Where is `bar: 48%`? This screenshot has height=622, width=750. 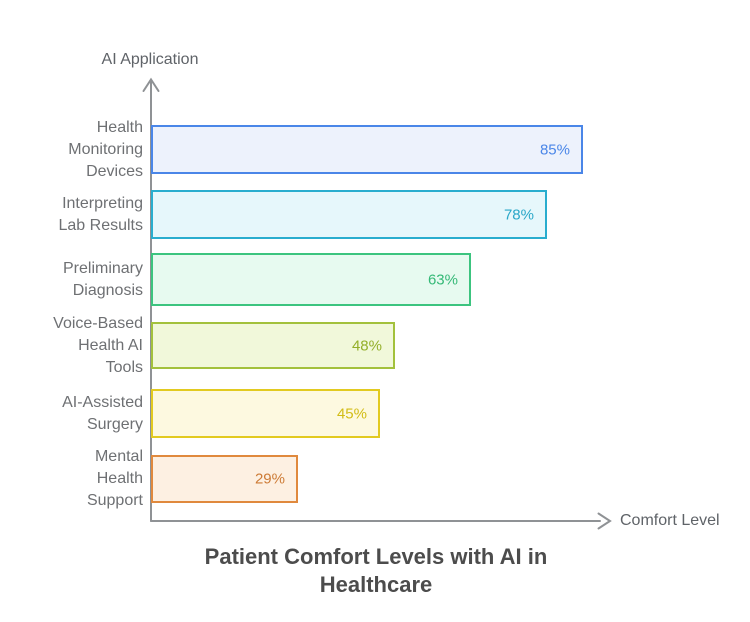 bar: 48% is located at coordinates (273, 345).